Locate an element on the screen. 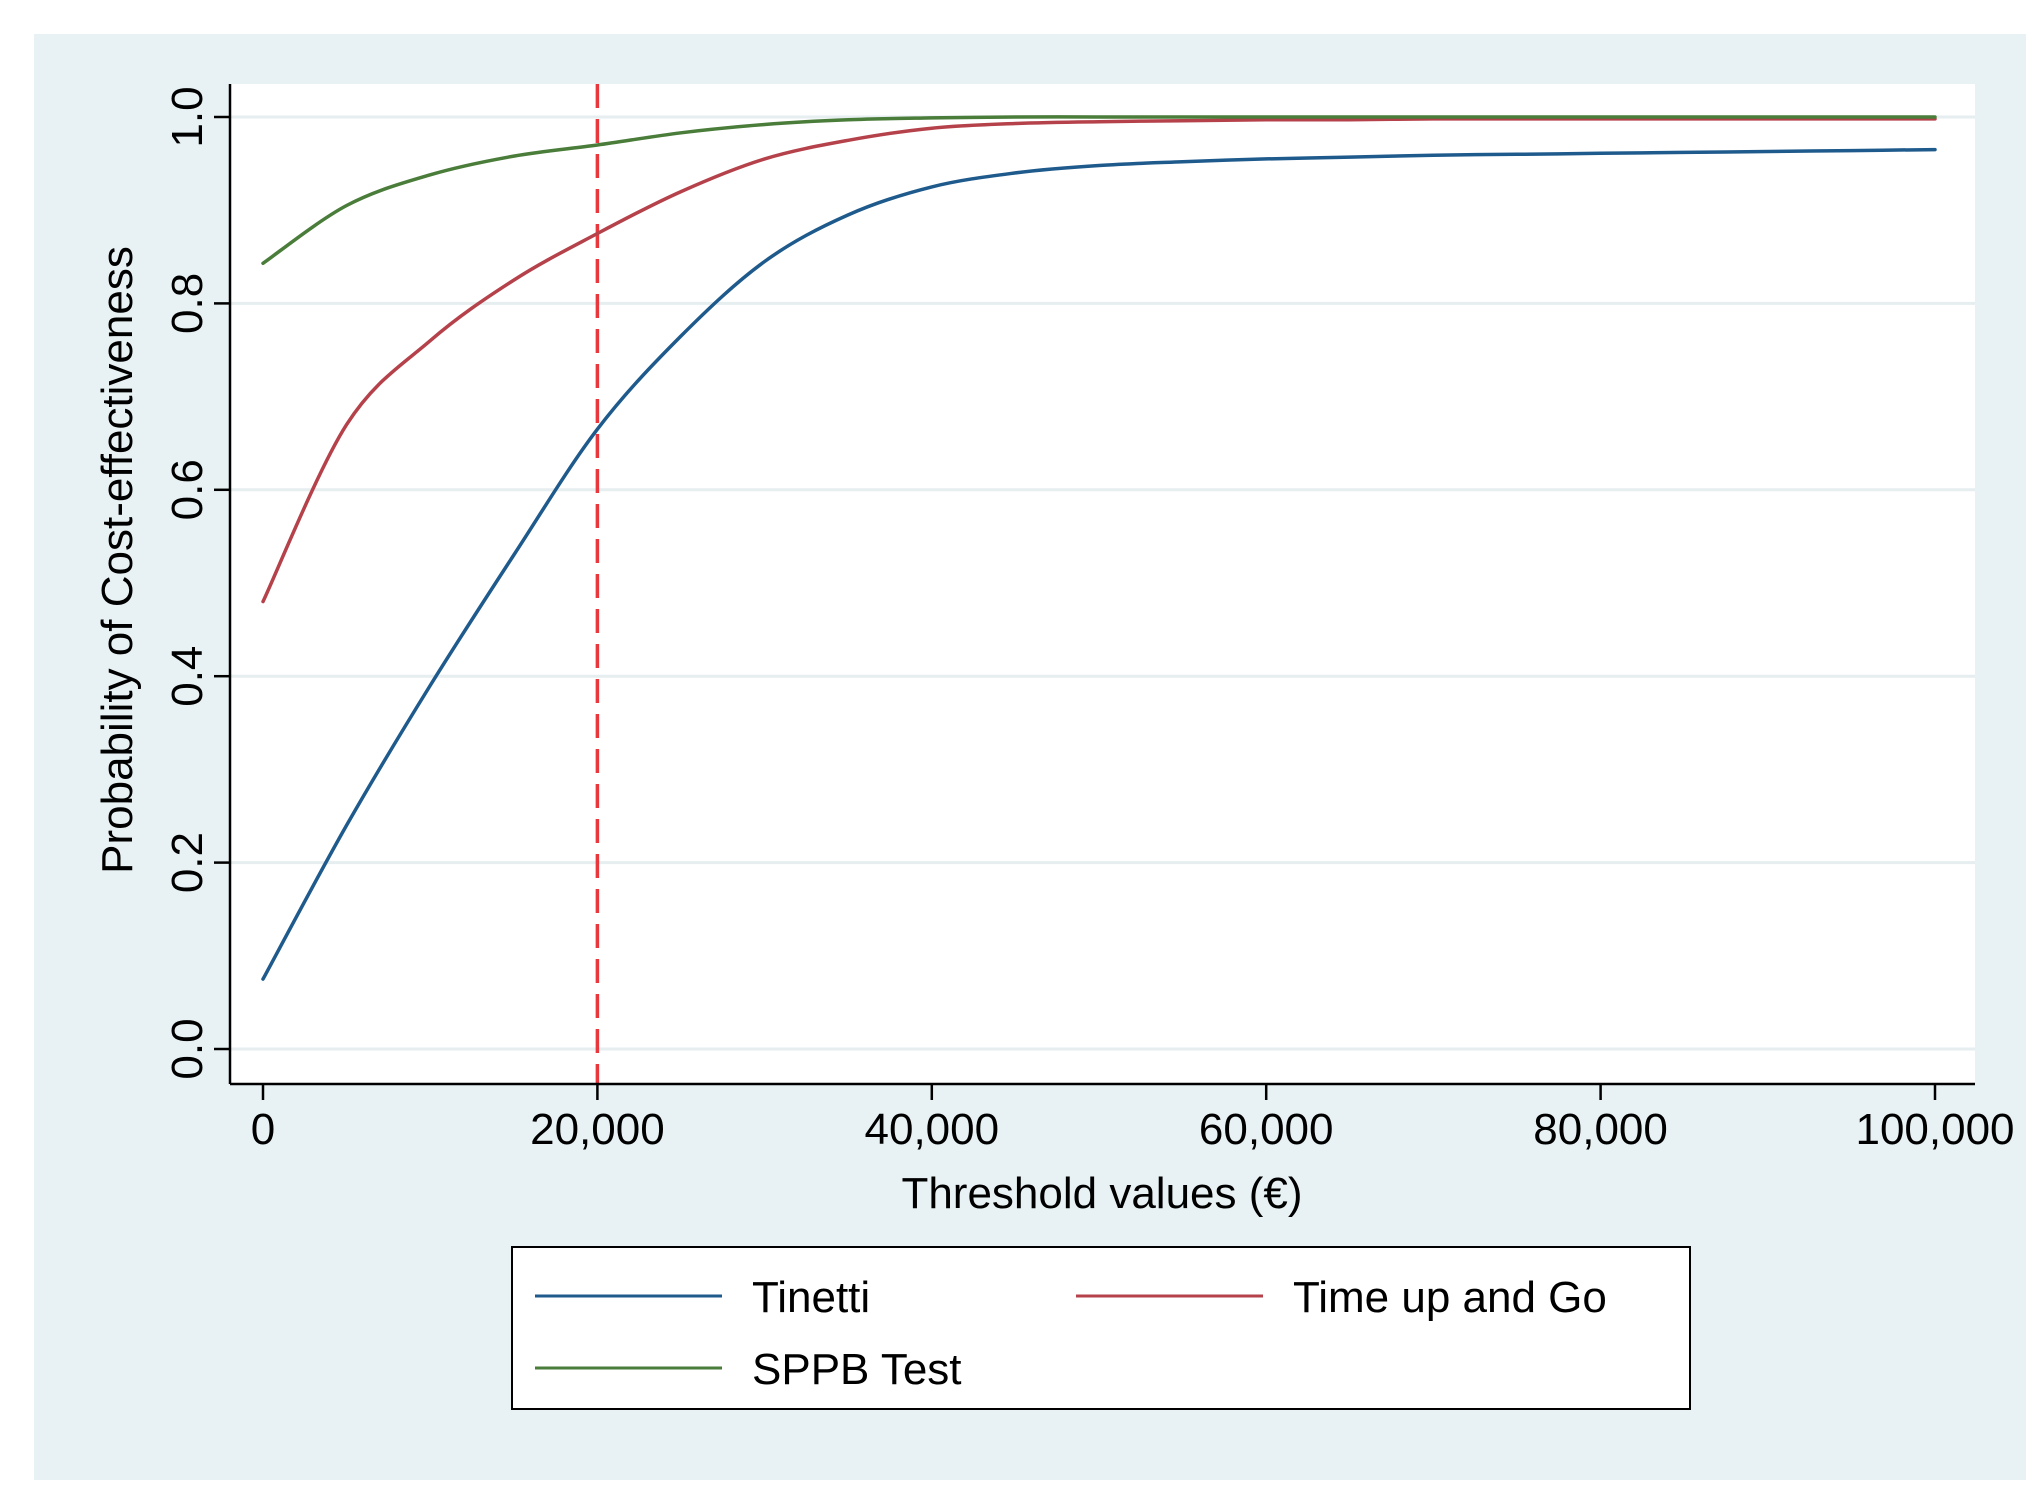 The height and width of the screenshot is (1503, 2041). x-tick-label-5: 100,000 is located at coordinates (1934, 1129).